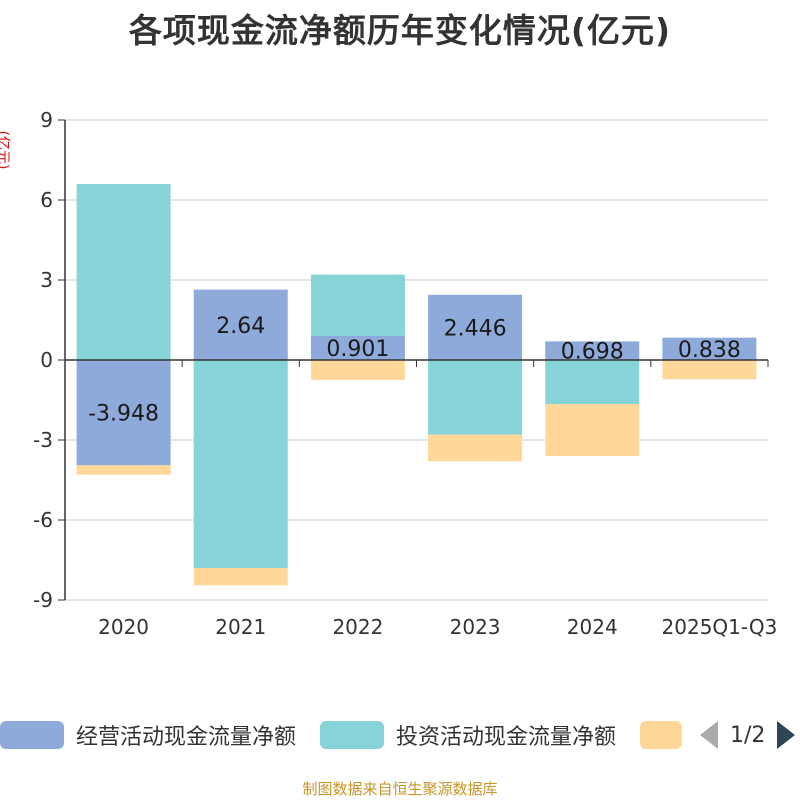 The image size is (800, 800). I want to click on x-tick-label: 2024, so click(592, 627).